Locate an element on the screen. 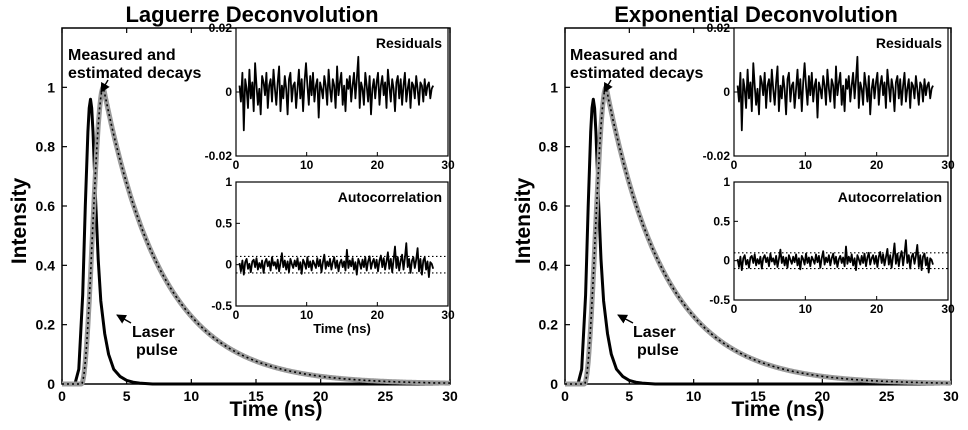  chart-title: Laguerre Deconvolution is located at coordinates (251, 14).